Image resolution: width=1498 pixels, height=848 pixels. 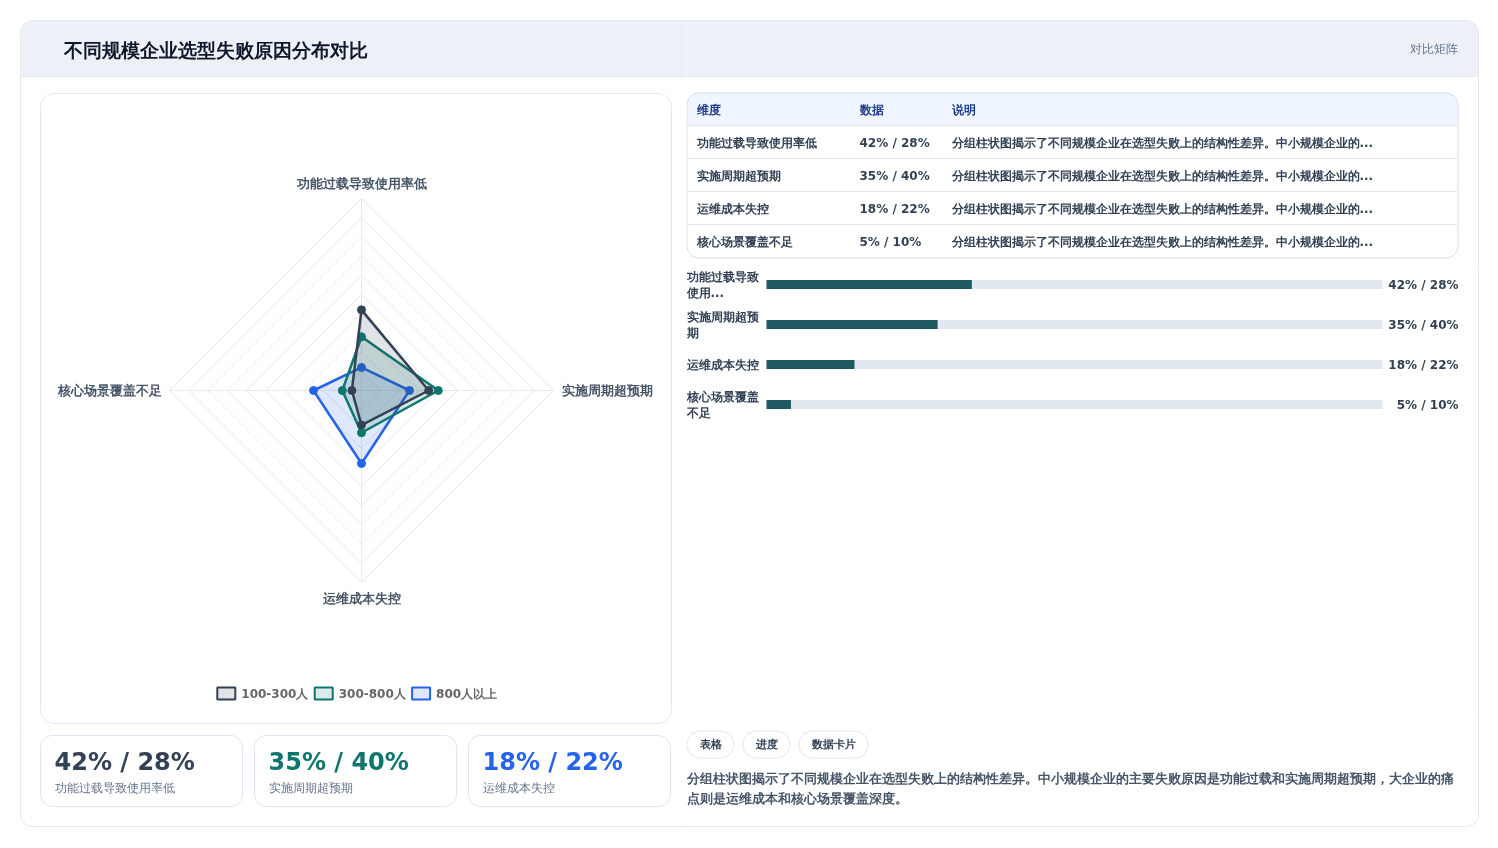 What do you see at coordinates (361, 183) in the screenshot?
I see `spoke-label: 功能过载导致使用率低` at bounding box center [361, 183].